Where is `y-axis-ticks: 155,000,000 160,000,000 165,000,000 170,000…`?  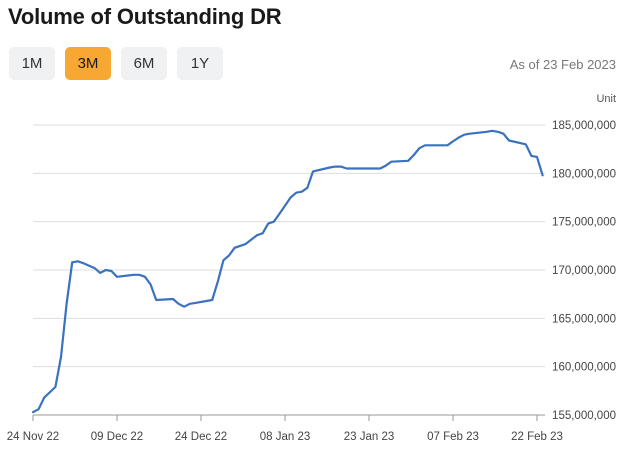 y-axis-ticks: 155,000,000 160,000,000 165,000,000 170,000… is located at coordinates (584, 271).